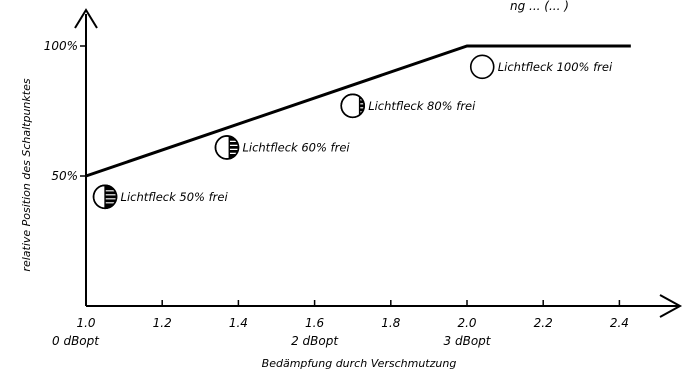 The height and width of the screenshot is (376, 694). Describe the element at coordinates (85, 323) in the screenshot. I see `x-tick-label: 1.0` at that location.